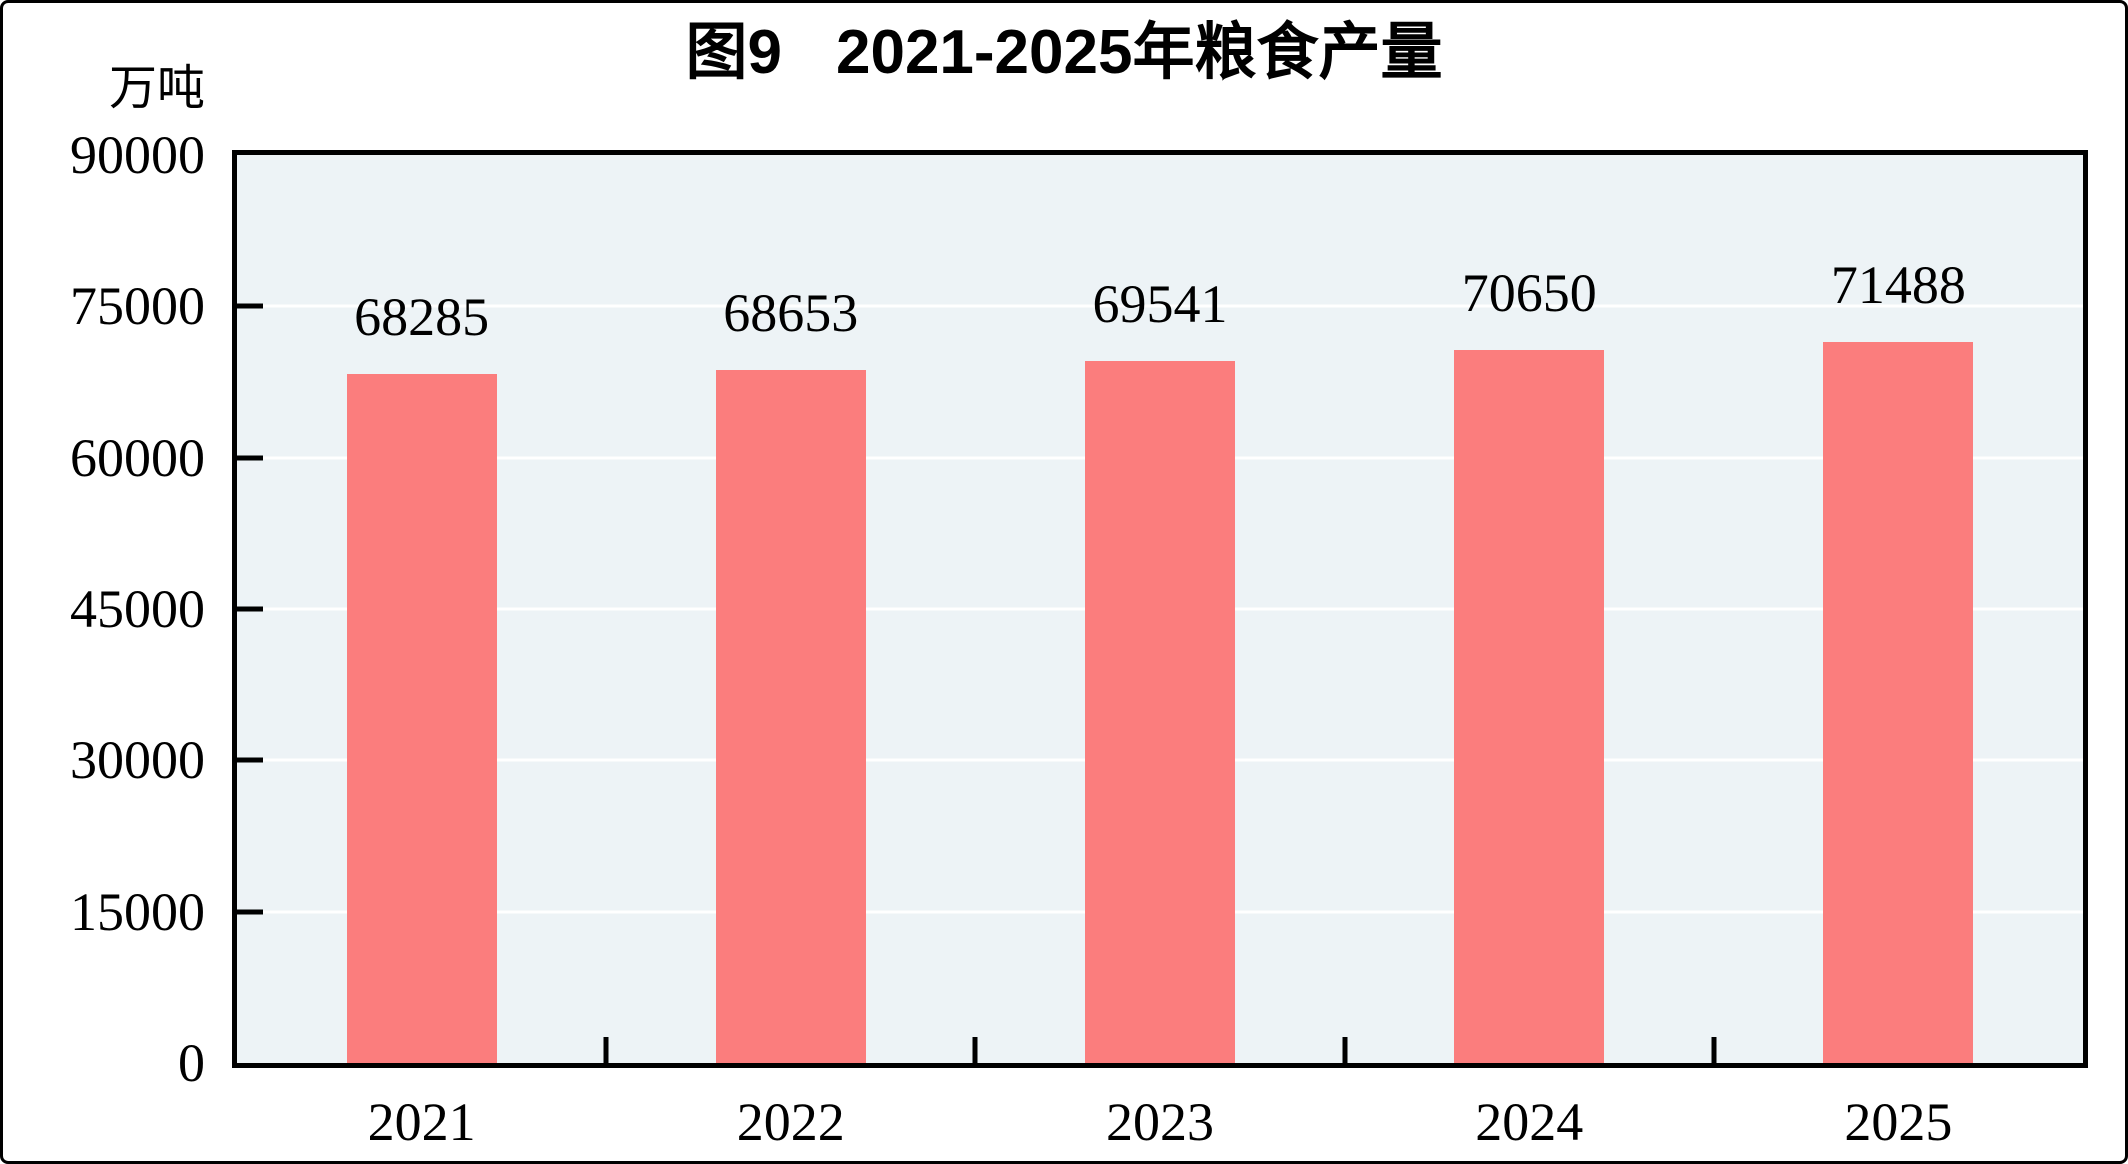 This screenshot has width=2128, height=1164. Describe the element at coordinates (156, 88) in the screenshot. I see `y-axis-unit-label: 万吨` at that location.